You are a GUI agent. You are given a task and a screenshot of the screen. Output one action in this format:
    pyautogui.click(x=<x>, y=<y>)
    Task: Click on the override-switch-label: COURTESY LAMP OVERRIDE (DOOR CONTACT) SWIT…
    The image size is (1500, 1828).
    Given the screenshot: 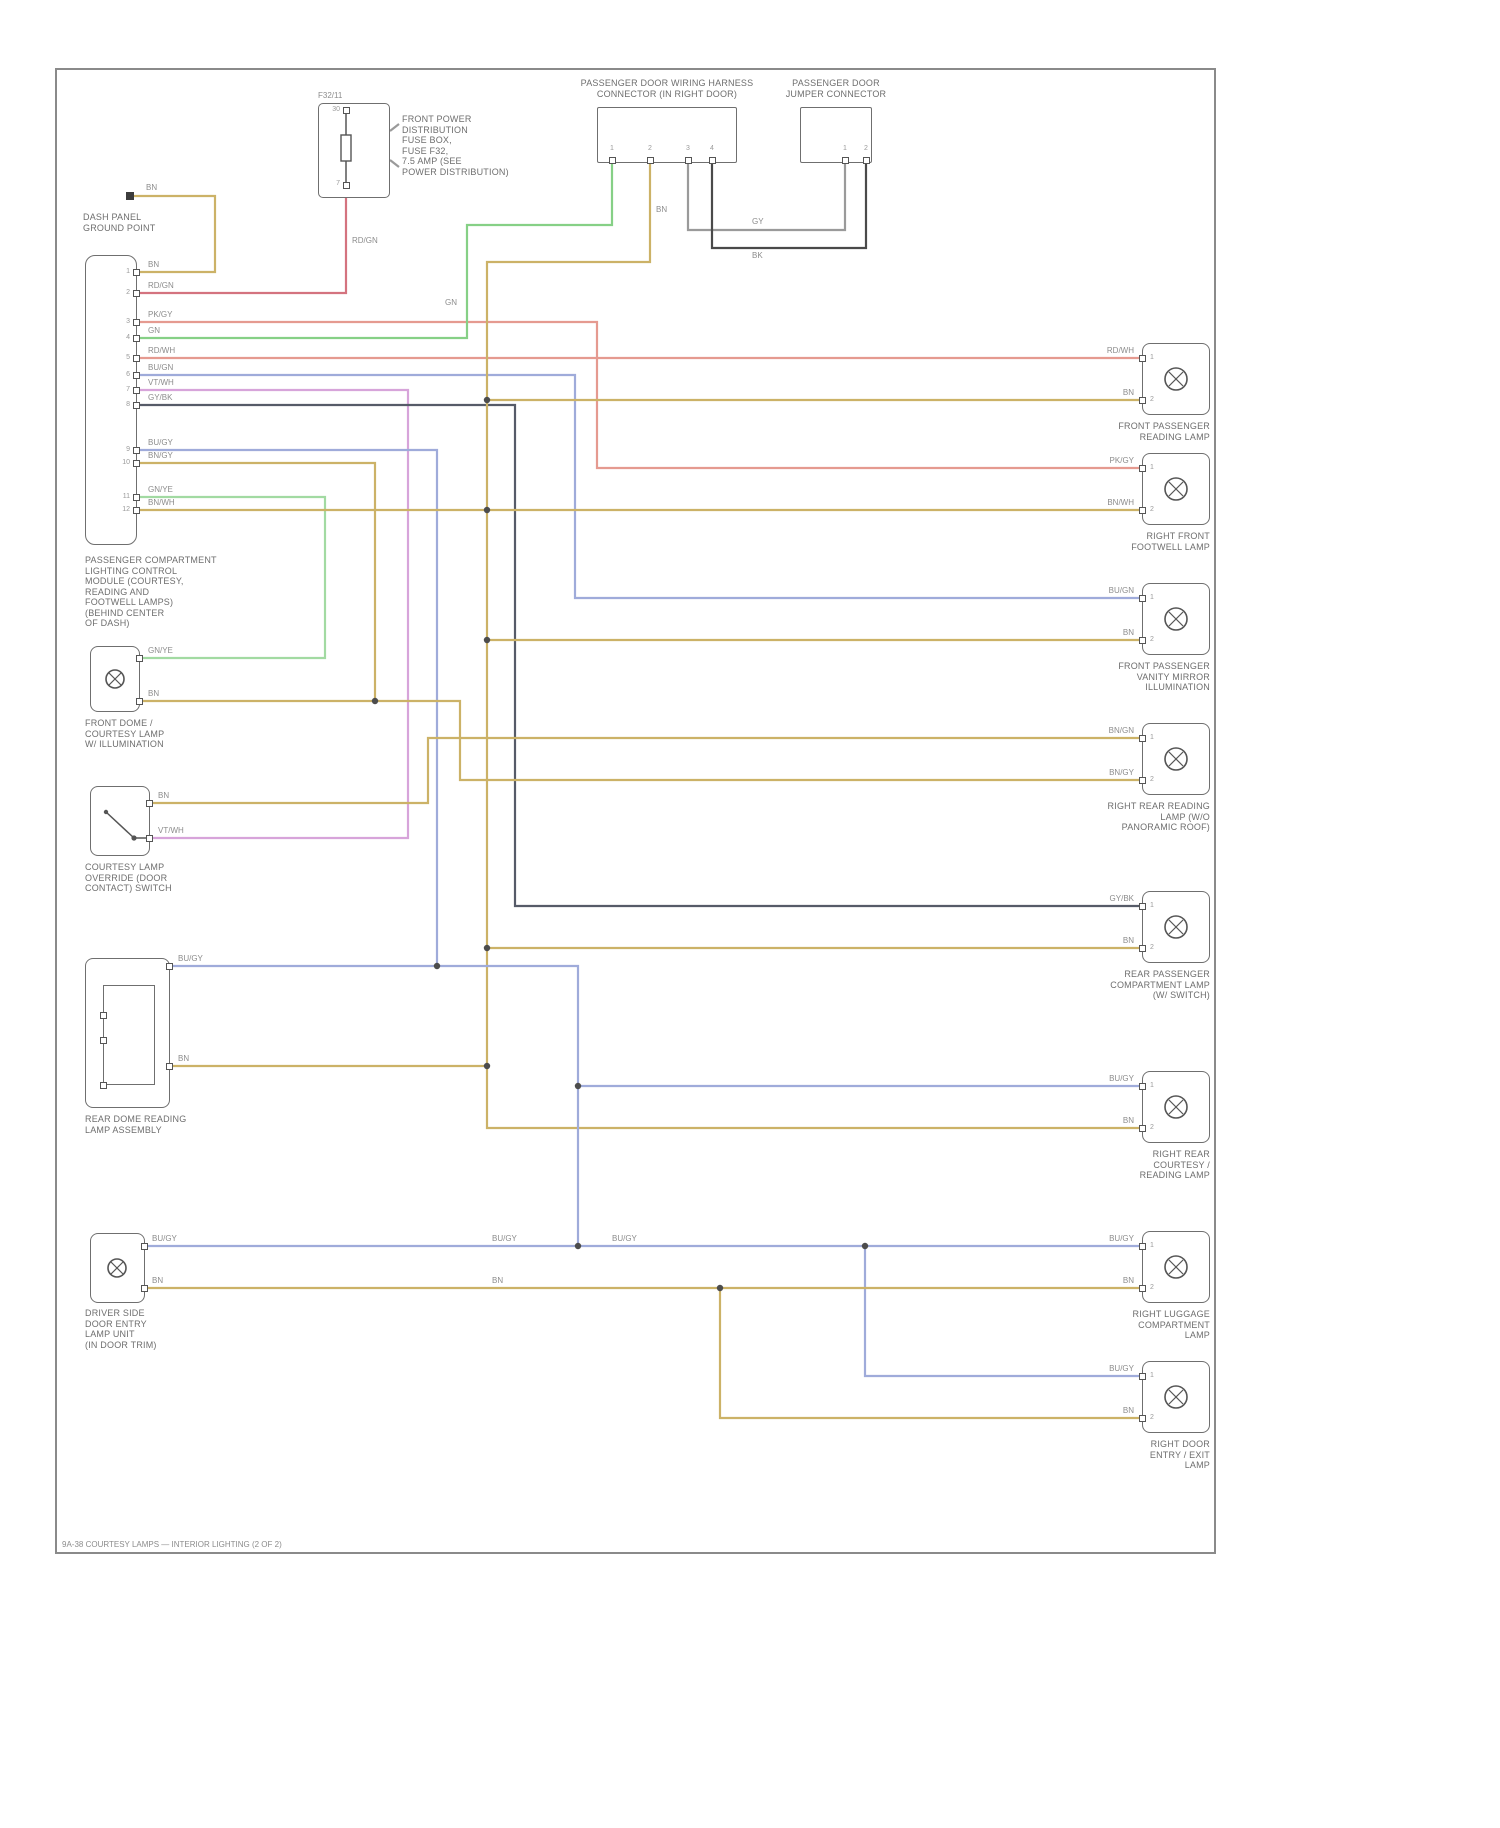 What is the action you would take?
    pyautogui.click(x=128, y=877)
    